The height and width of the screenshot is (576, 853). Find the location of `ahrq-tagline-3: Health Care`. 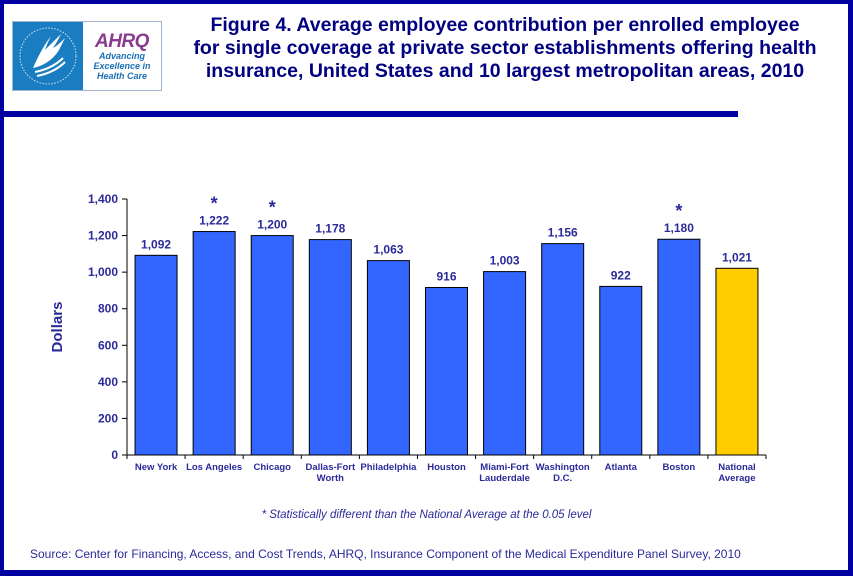

ahrq-tagline-3: Health Care is located at coordinates (122, 75).